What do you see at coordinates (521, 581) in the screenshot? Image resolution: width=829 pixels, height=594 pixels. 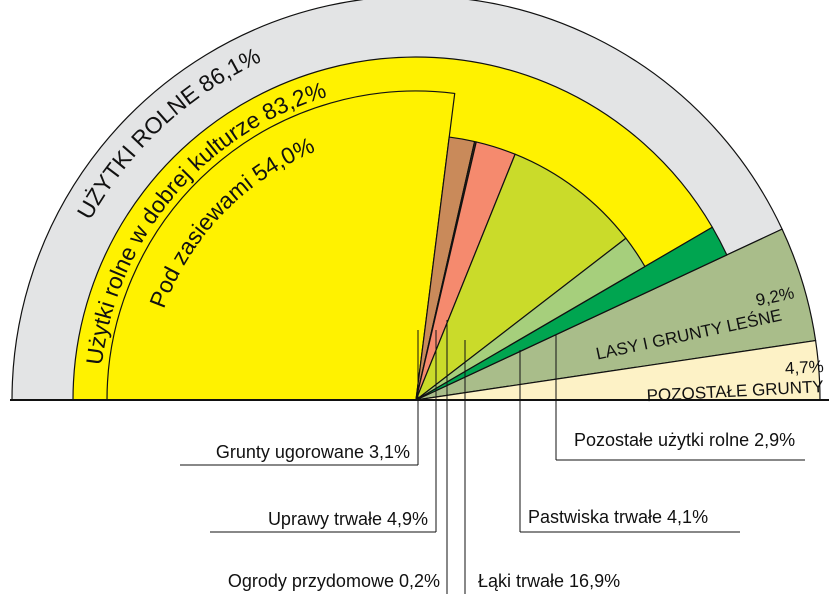 I see `segment-name: Łąki trwałe` at bounding box center [521, 581].